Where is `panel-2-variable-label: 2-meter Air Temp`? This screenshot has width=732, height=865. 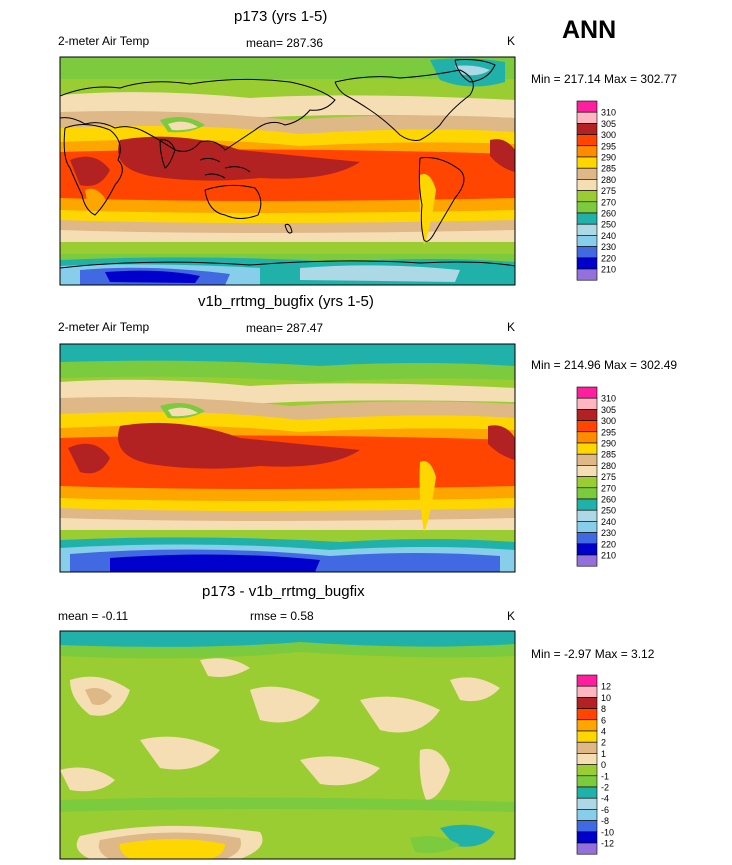
panel-2-variable-label: 2-meter Air Temp is located at coordinates (104, 327).